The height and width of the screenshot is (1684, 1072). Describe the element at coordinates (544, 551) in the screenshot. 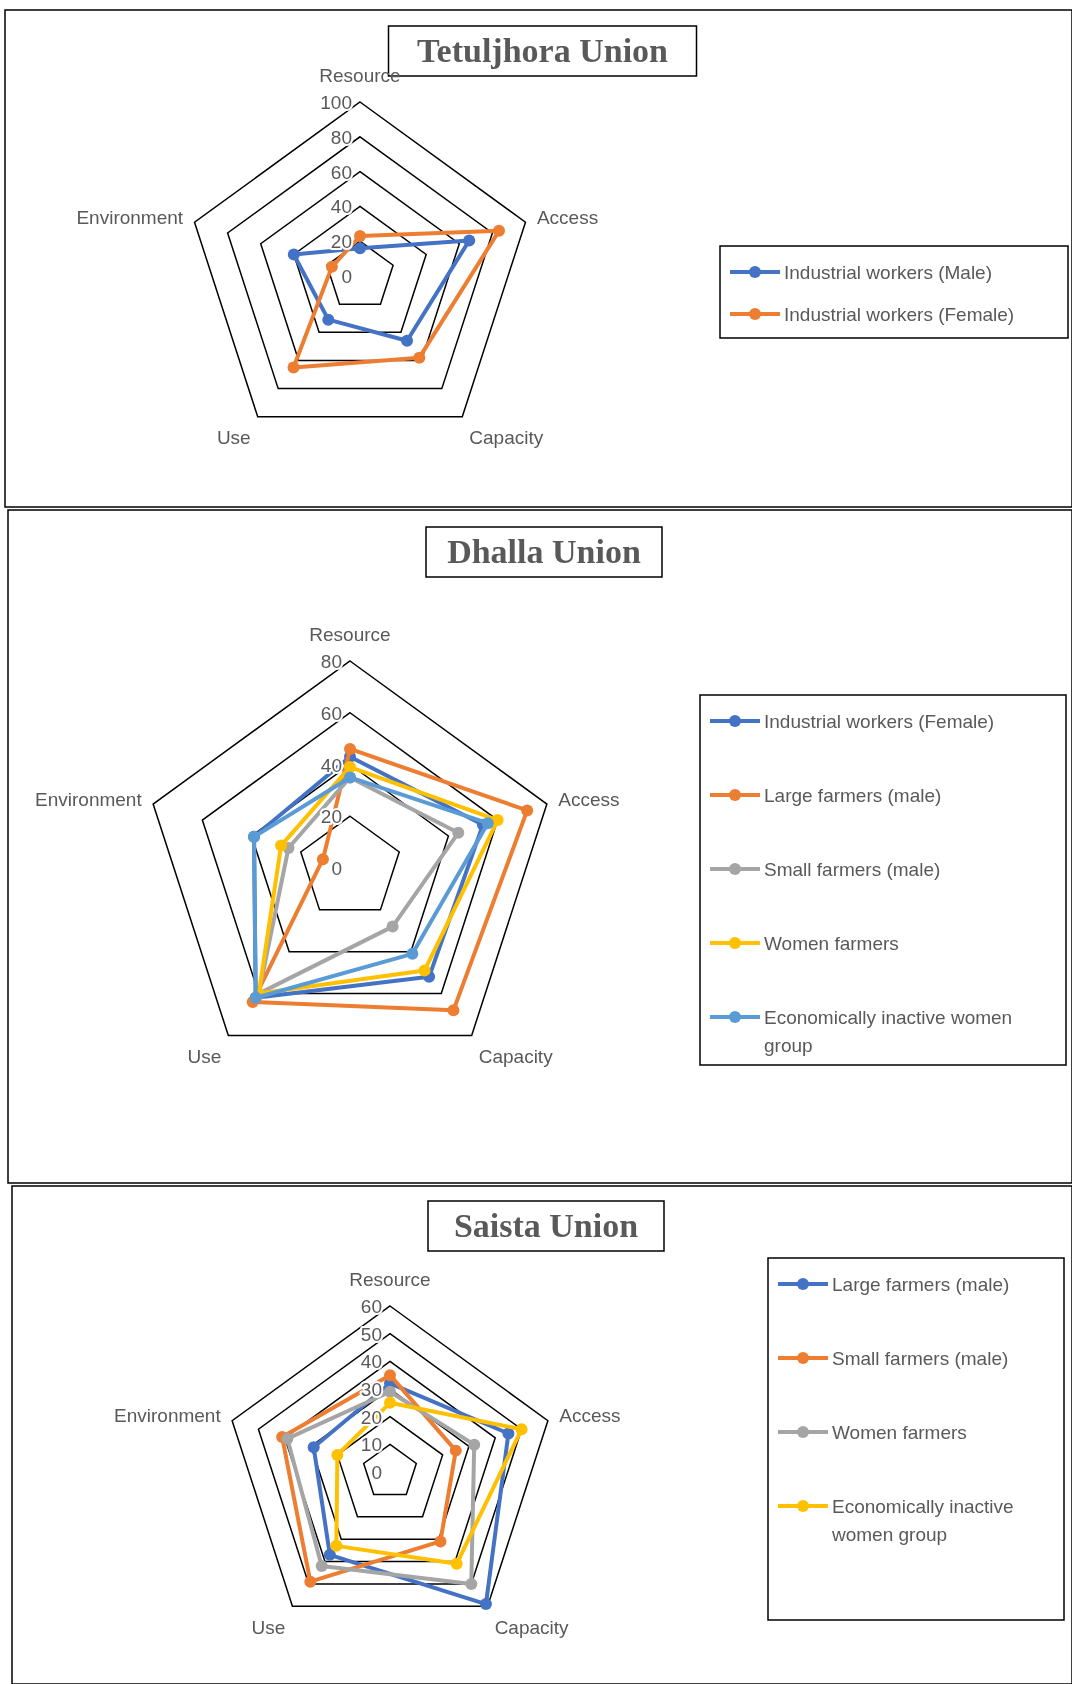

I see `chart-title: Dhalla Union` at that location.